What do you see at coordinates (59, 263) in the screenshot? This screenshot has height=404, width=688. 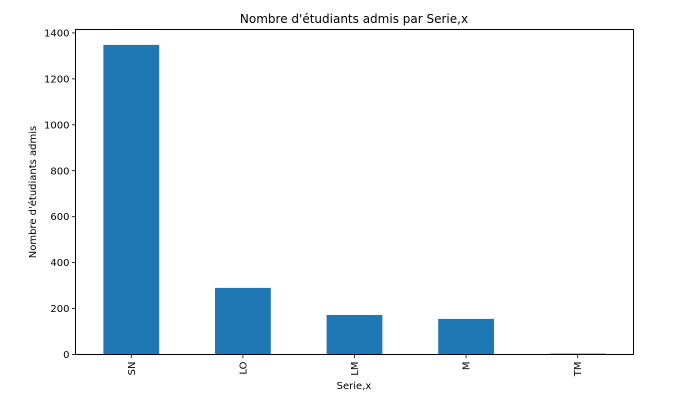 I see `y-tick-label: 400` at bounding box center [59, 263].